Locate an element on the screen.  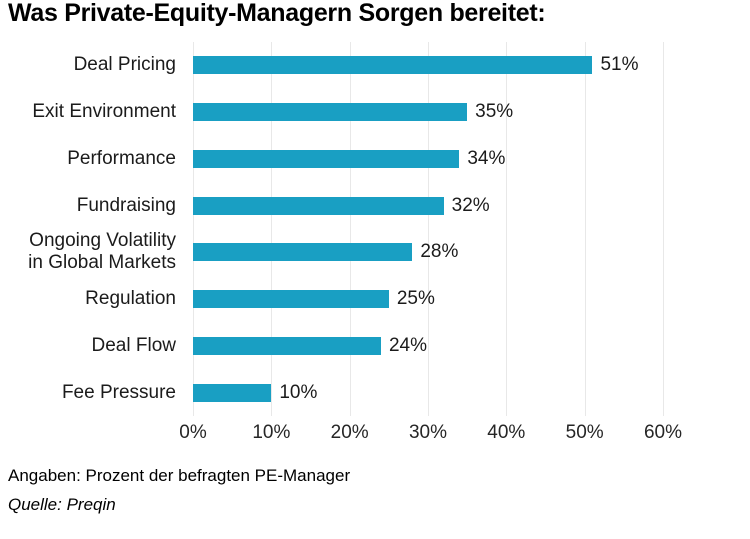
x-axis-tick-label: 10% is located at coordinates (271, 432).